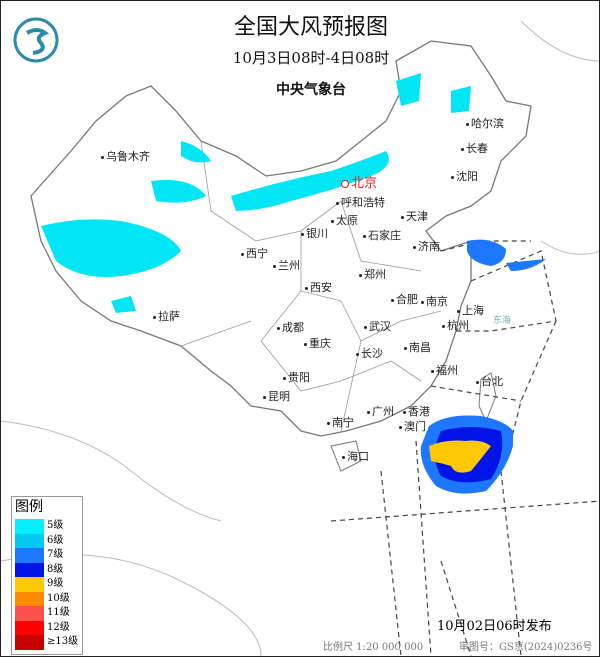  I want to click on legend-item: 11级, so click(47, 613).